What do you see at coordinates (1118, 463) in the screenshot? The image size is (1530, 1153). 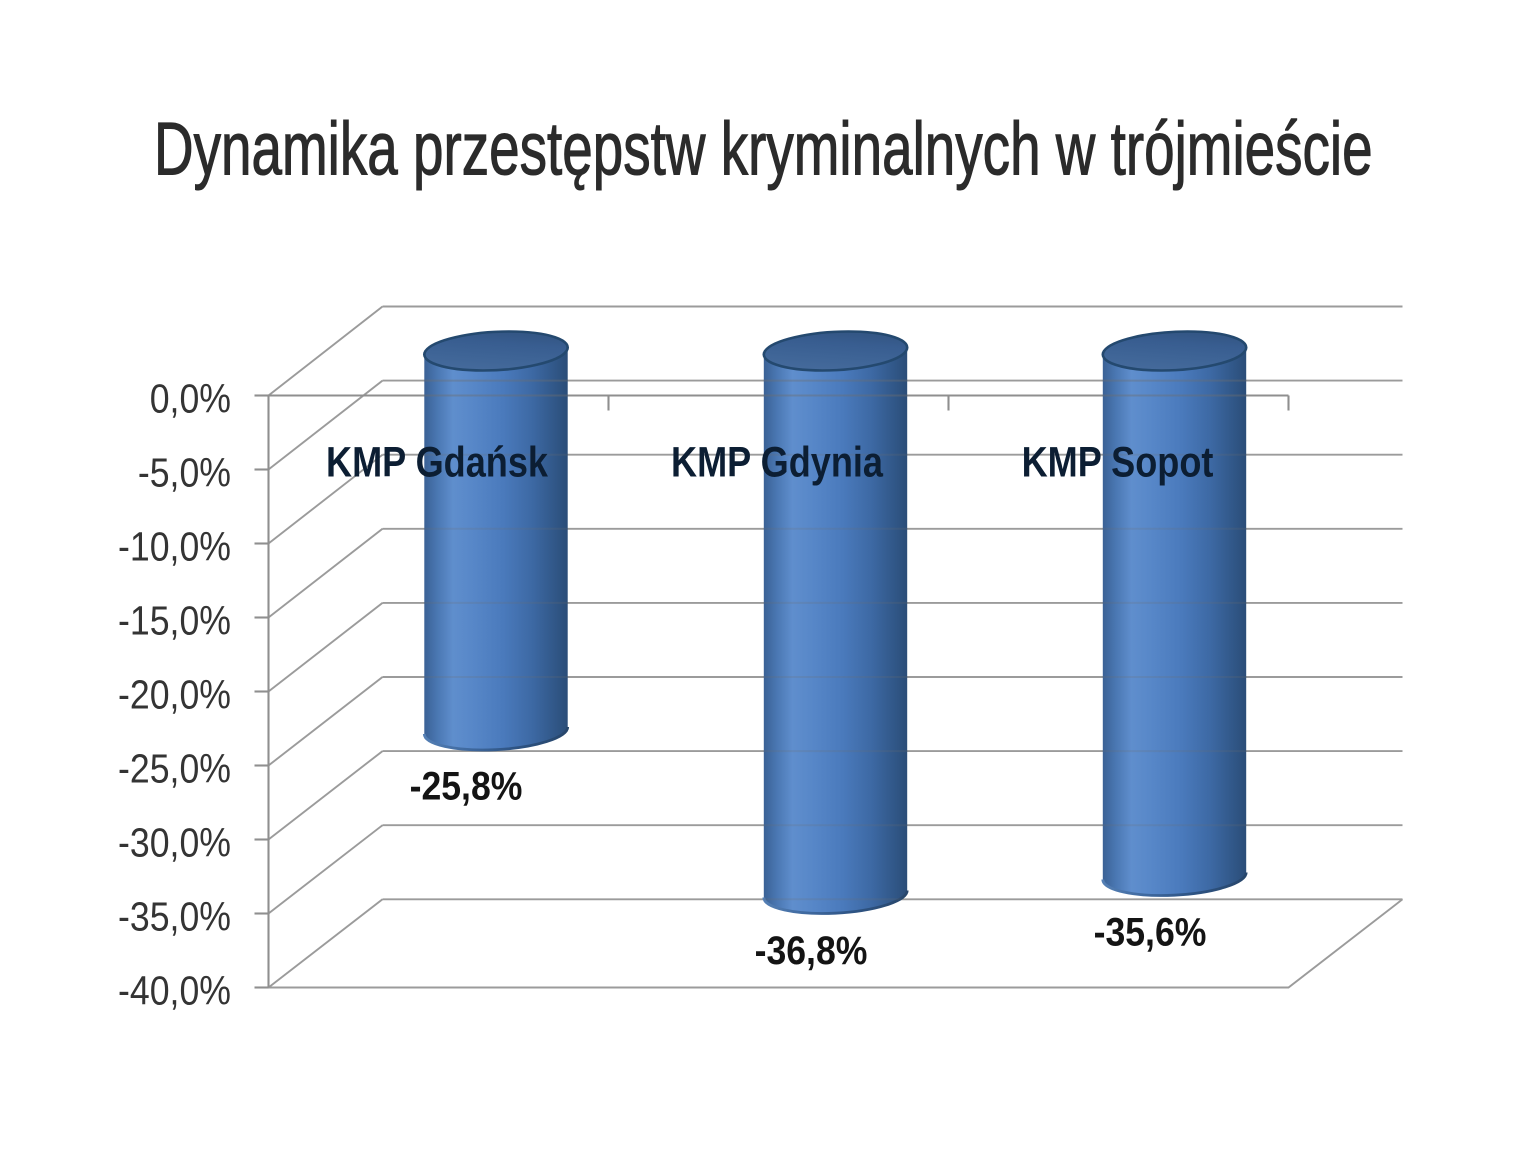 I see `svg-text: KMP Sopot` at bounding box center [1118, 463].